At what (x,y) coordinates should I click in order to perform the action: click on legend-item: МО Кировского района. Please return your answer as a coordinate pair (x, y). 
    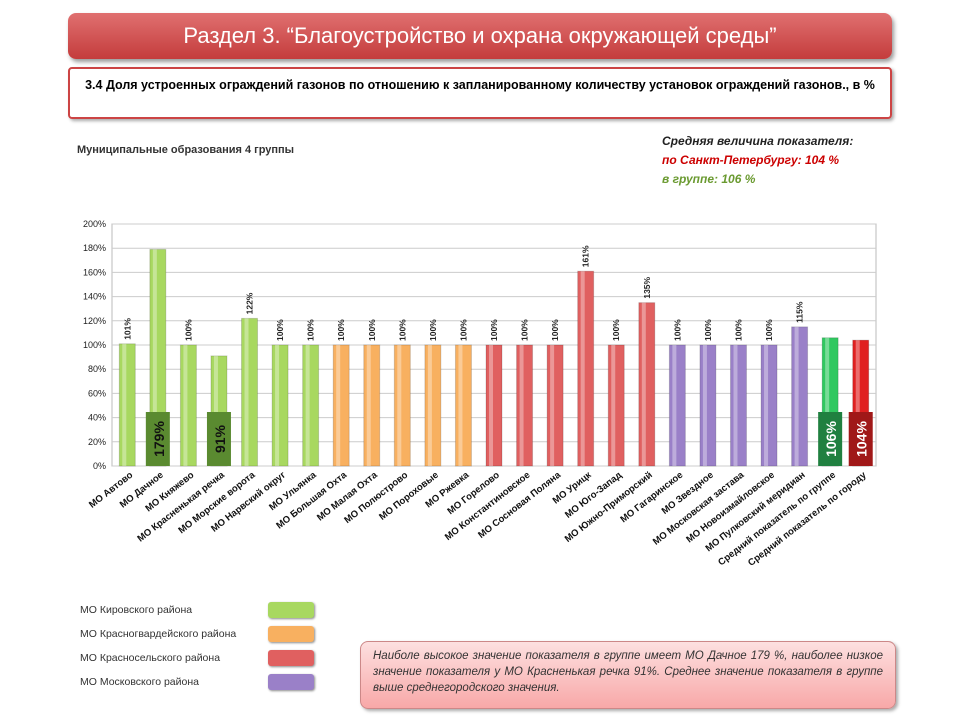
    Looking at the image, I should click on (197, 615).